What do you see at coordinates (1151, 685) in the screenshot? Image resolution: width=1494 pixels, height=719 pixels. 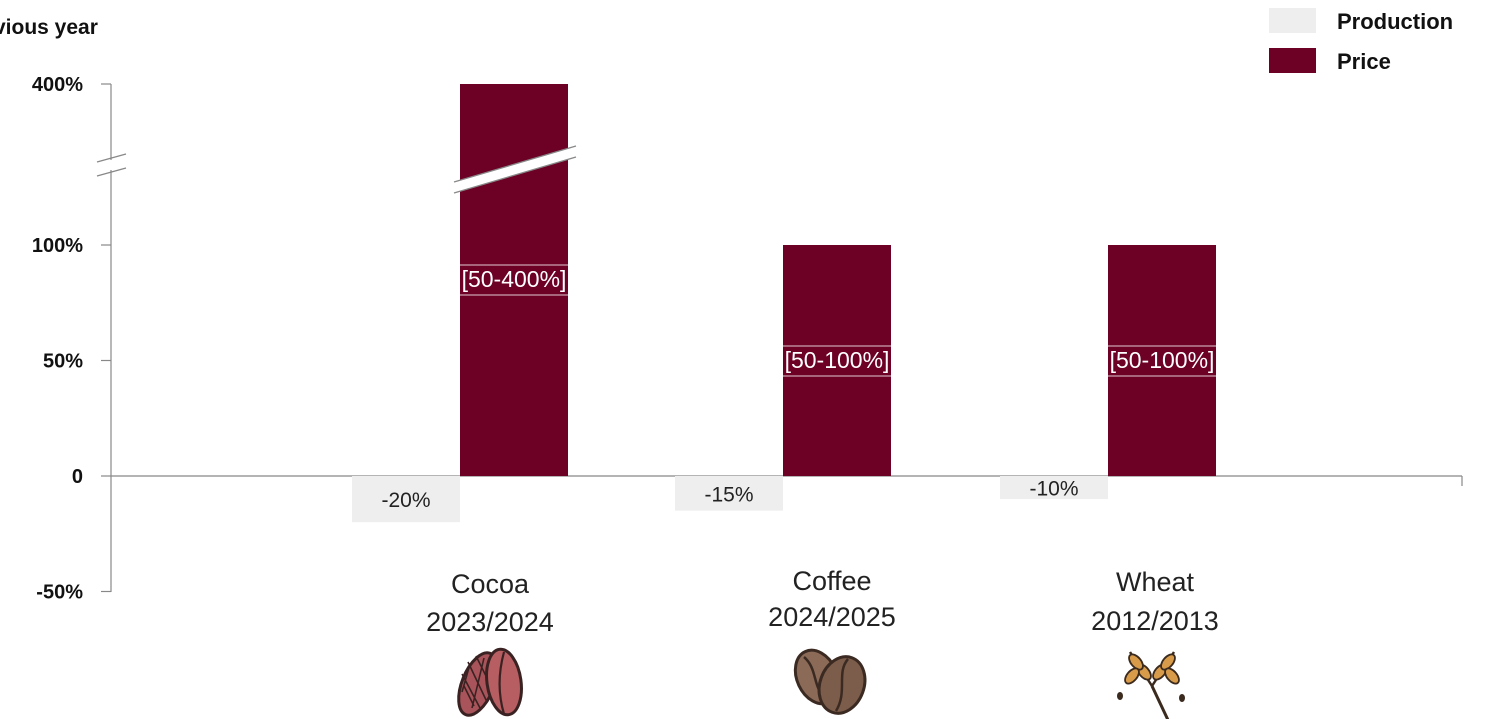 I see `wheat-icon` at bounding box center [1151, 685].